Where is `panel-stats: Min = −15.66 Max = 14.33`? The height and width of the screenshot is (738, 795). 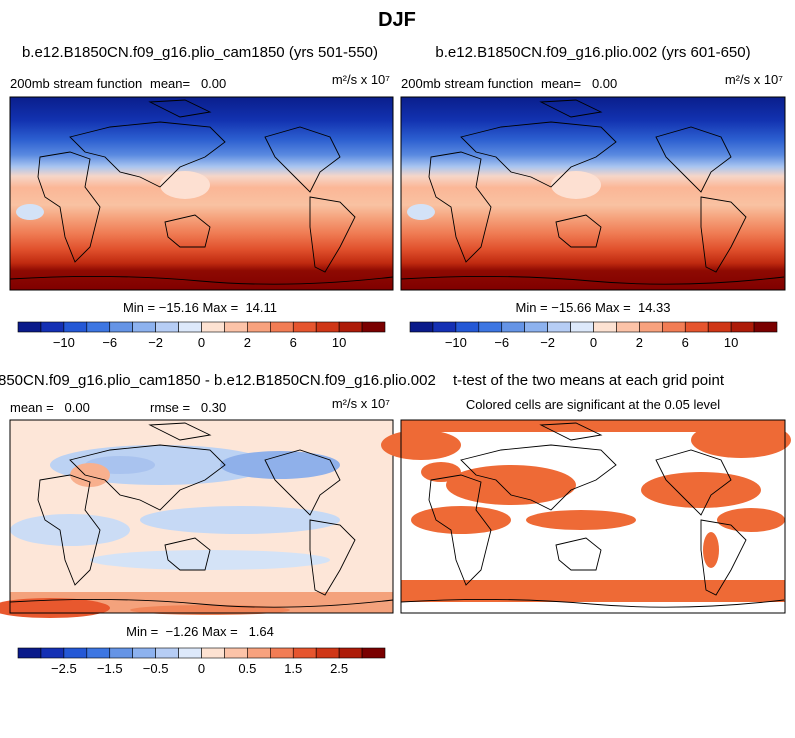
panel-stats: Min = −15.66 Max = 14.33 is located at coordinates (592, 307).